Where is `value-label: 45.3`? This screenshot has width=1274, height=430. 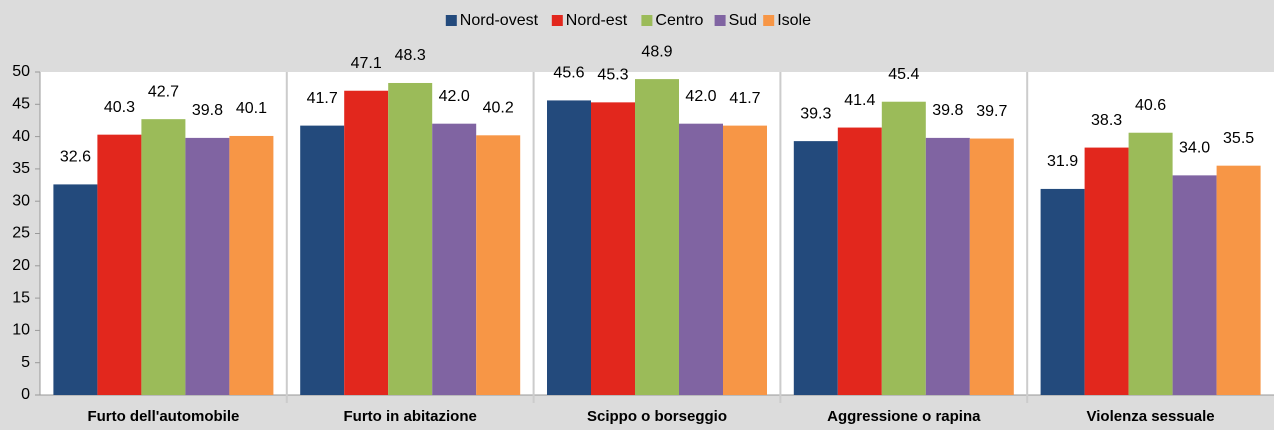 value-label: 45.3 is located at coordinates (612, 75).